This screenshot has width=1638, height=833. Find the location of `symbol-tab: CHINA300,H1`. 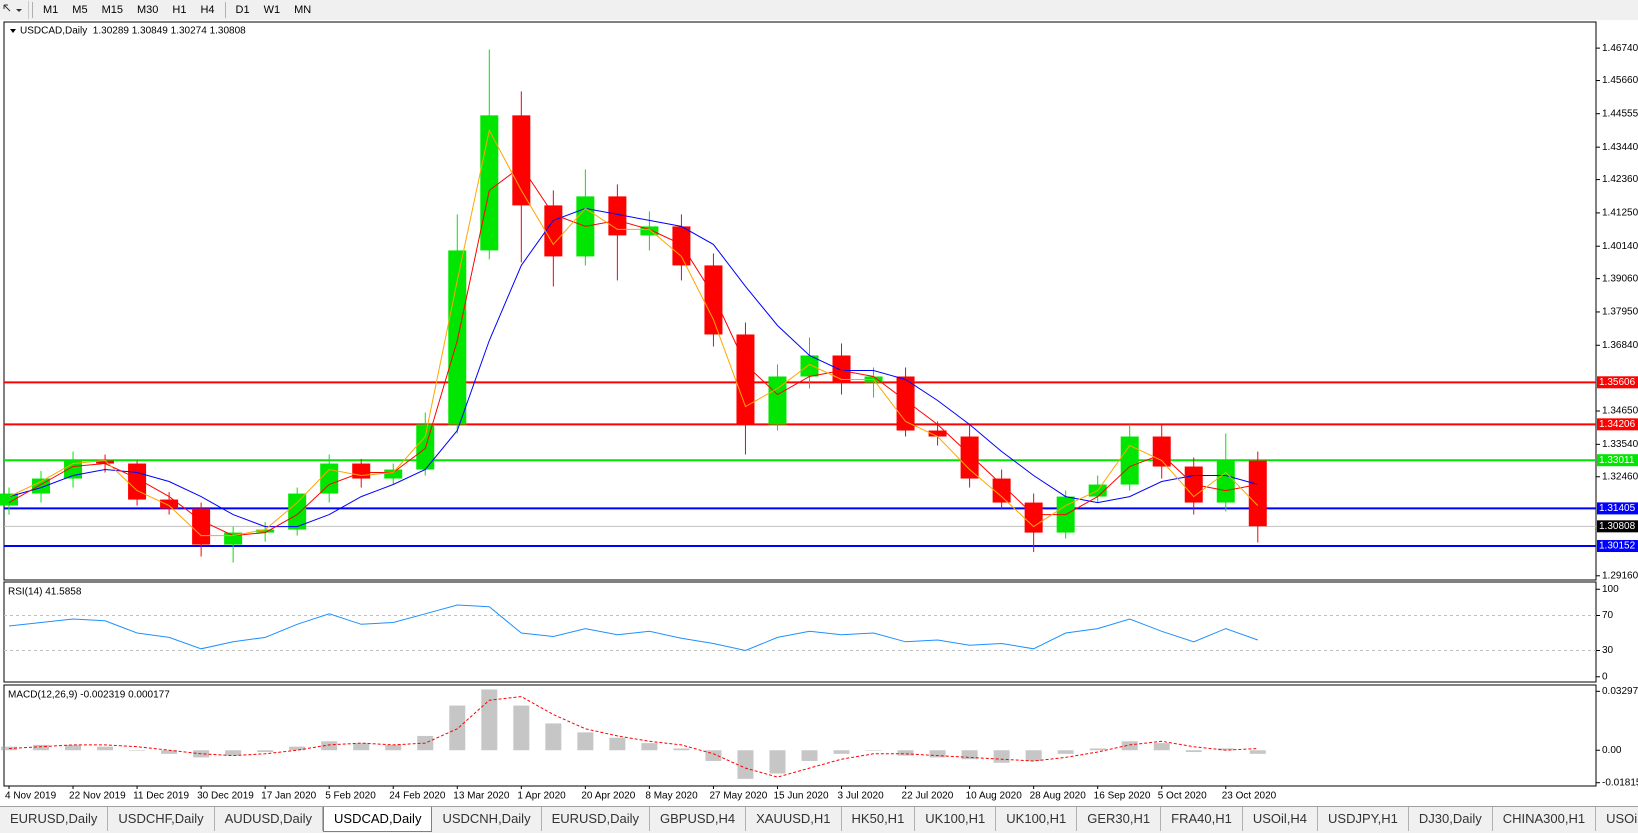

symbol-tab: CHINA300,H1 is located at coordinates (1545, 819).